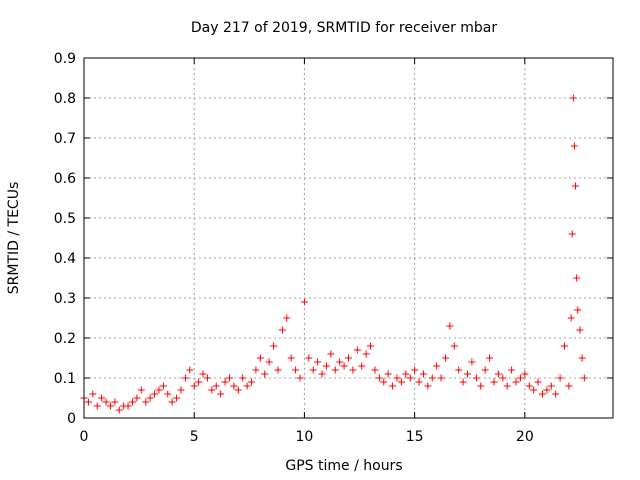 This screenshot has height=480, width=640. What do you see at coordinates (65, 59) in the screenshot?
I see `y-tick-label: 0.9` at bounding box center [65, 59].